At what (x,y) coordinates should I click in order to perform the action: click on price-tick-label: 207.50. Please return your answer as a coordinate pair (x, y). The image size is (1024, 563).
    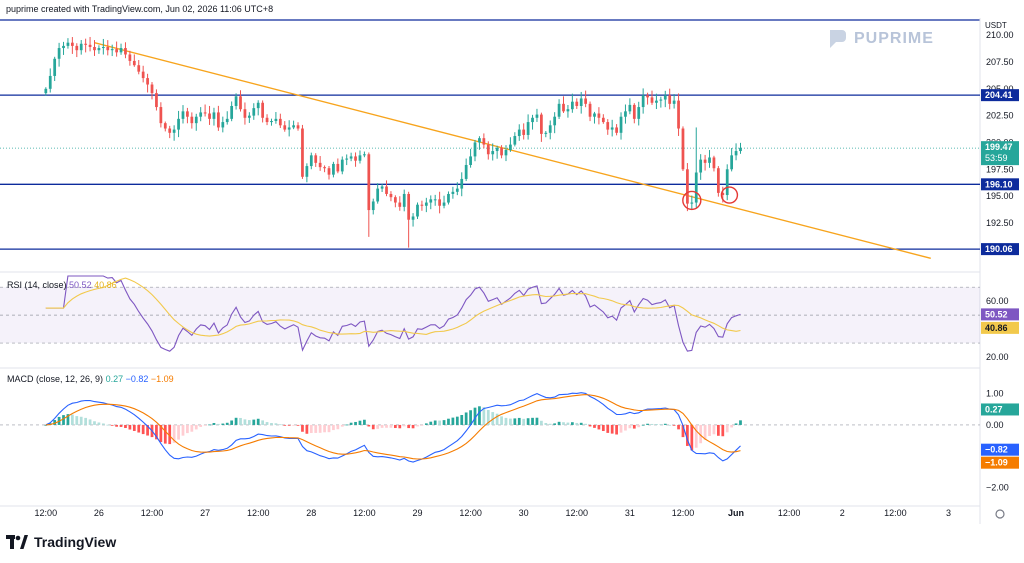
    Looking at the image, I should click on (1000, 62).